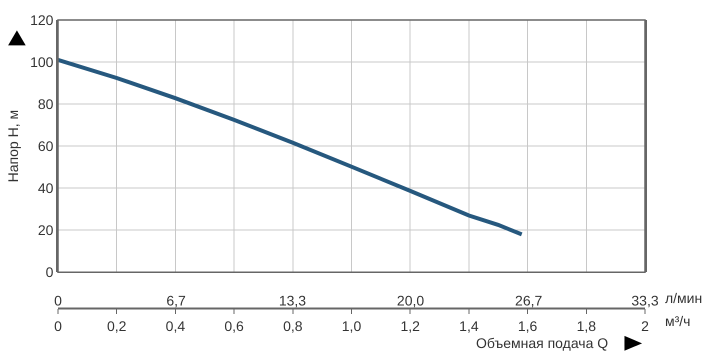 The height and width of the screenshot is (358, 710). What do you see at coordinates (645, 326) in the screenshot?
I see `x-tick-label: 2` at bounding box center [645, 326].